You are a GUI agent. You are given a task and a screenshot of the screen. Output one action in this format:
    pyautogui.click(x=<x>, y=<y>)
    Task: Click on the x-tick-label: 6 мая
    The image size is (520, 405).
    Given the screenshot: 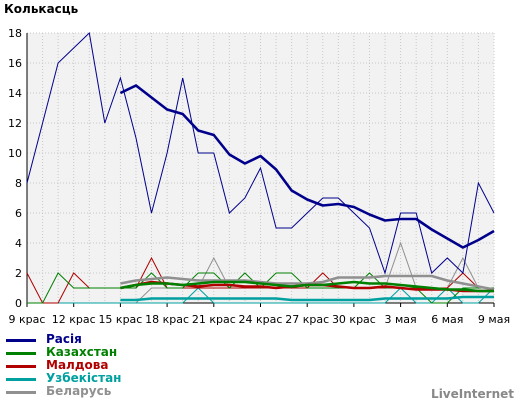 What is the action you would take?
    pyautogui.click(x=447, y=319)
    